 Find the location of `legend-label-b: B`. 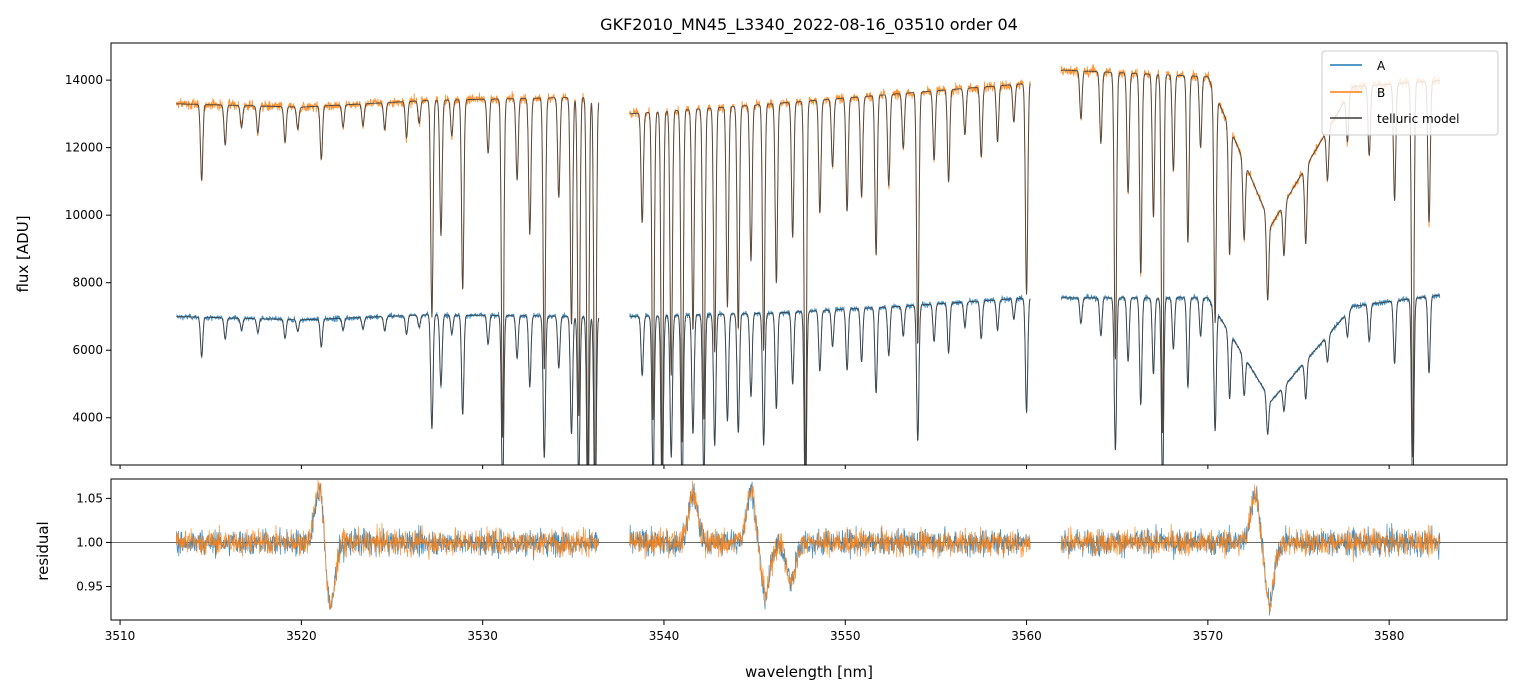

legend-label-b: B is located at coordinates (1381, 93).